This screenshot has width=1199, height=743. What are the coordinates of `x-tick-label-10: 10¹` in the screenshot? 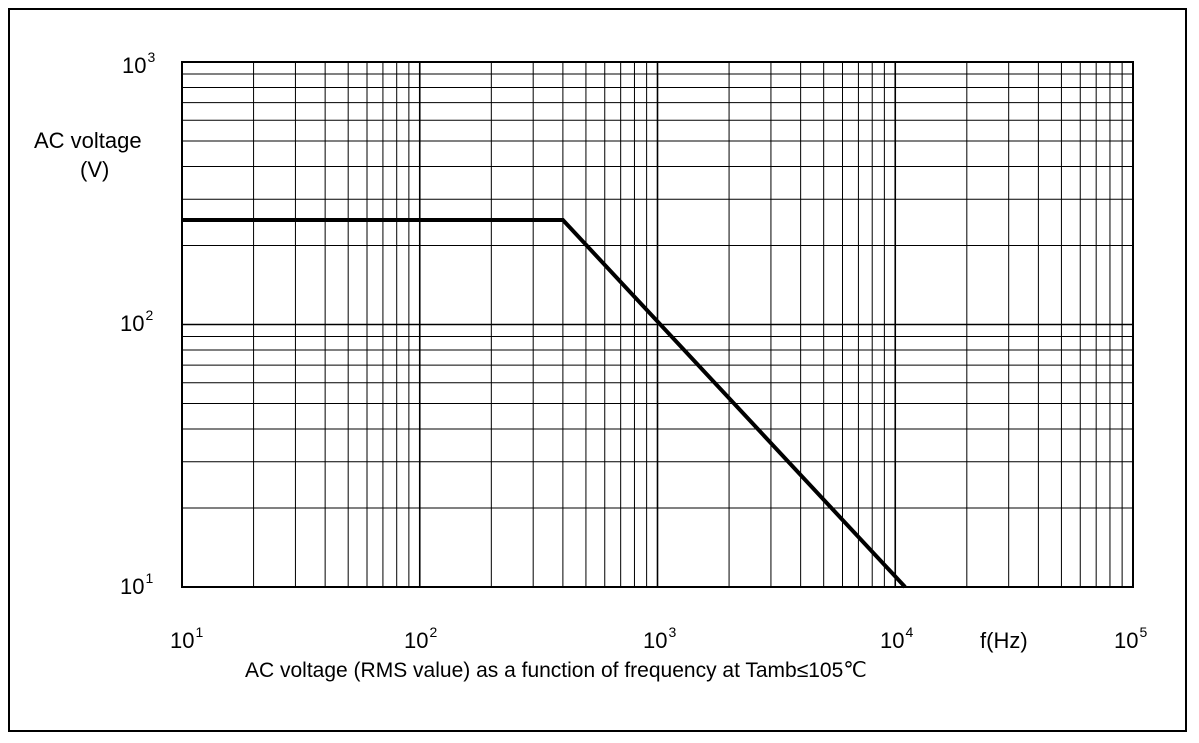 It's located at (187, 638).